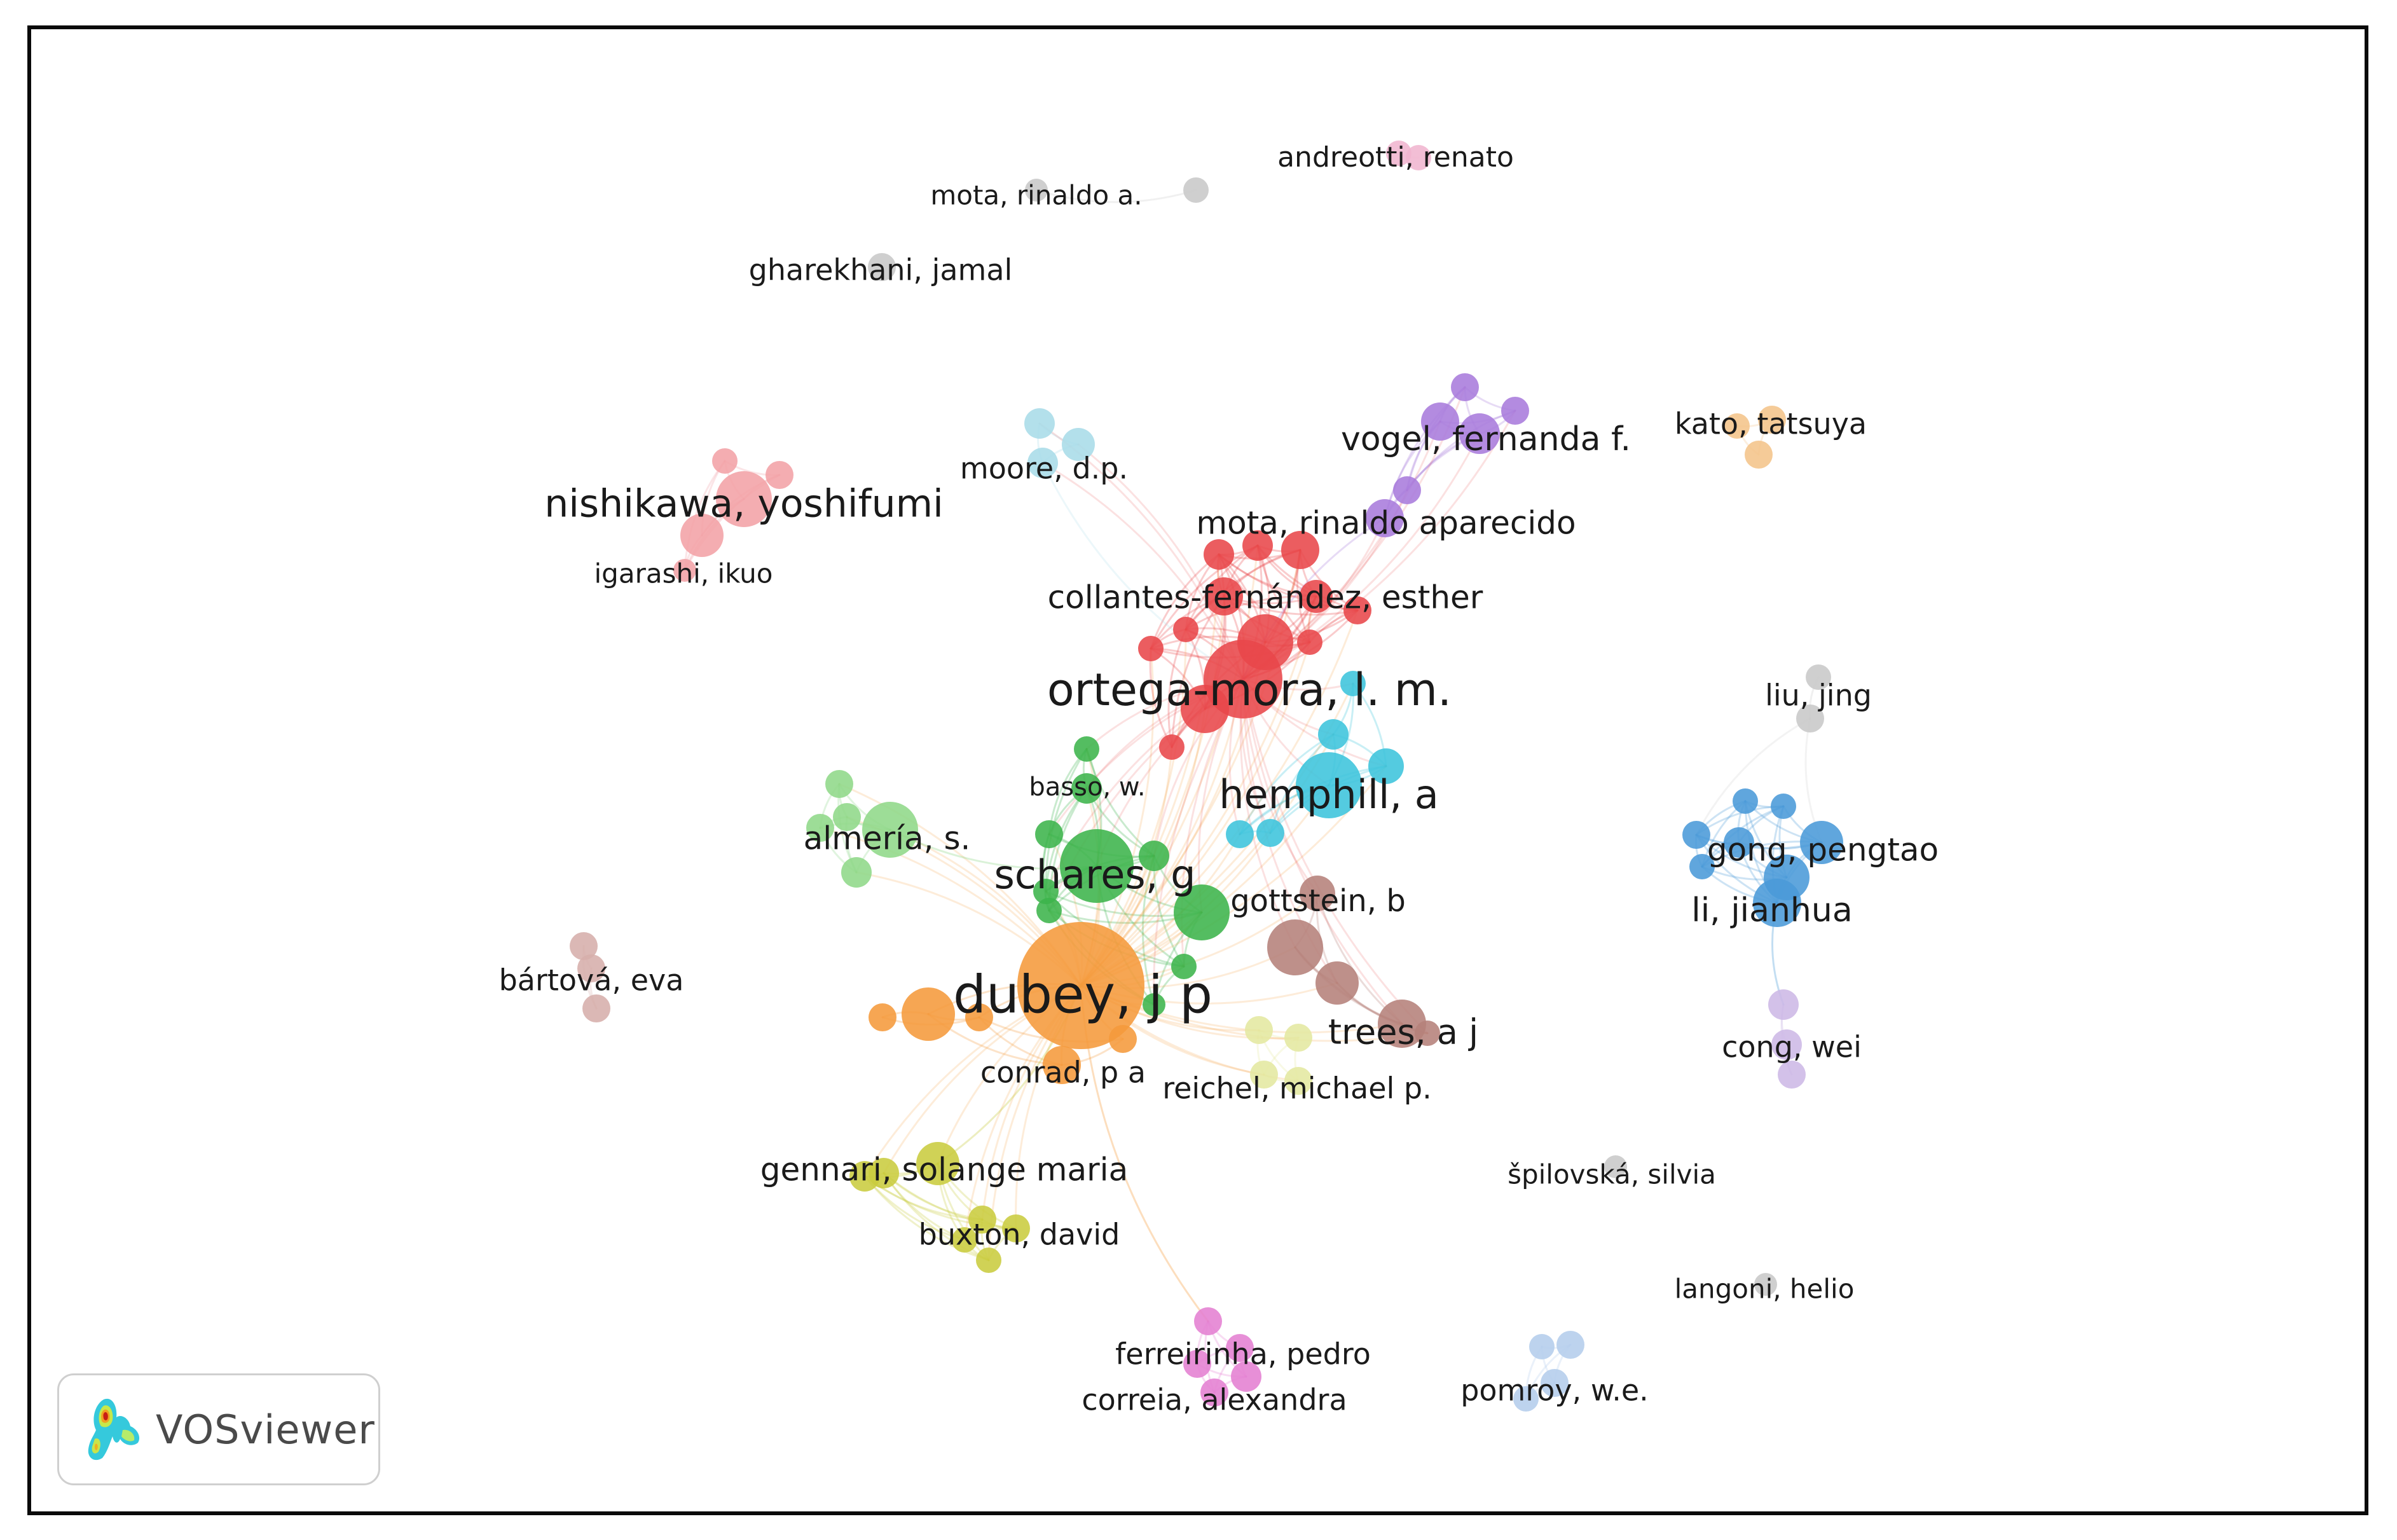 The width and height of the screenshot is (2397, 1540). I want to click on author-label: almería, s., so click(888, 838).